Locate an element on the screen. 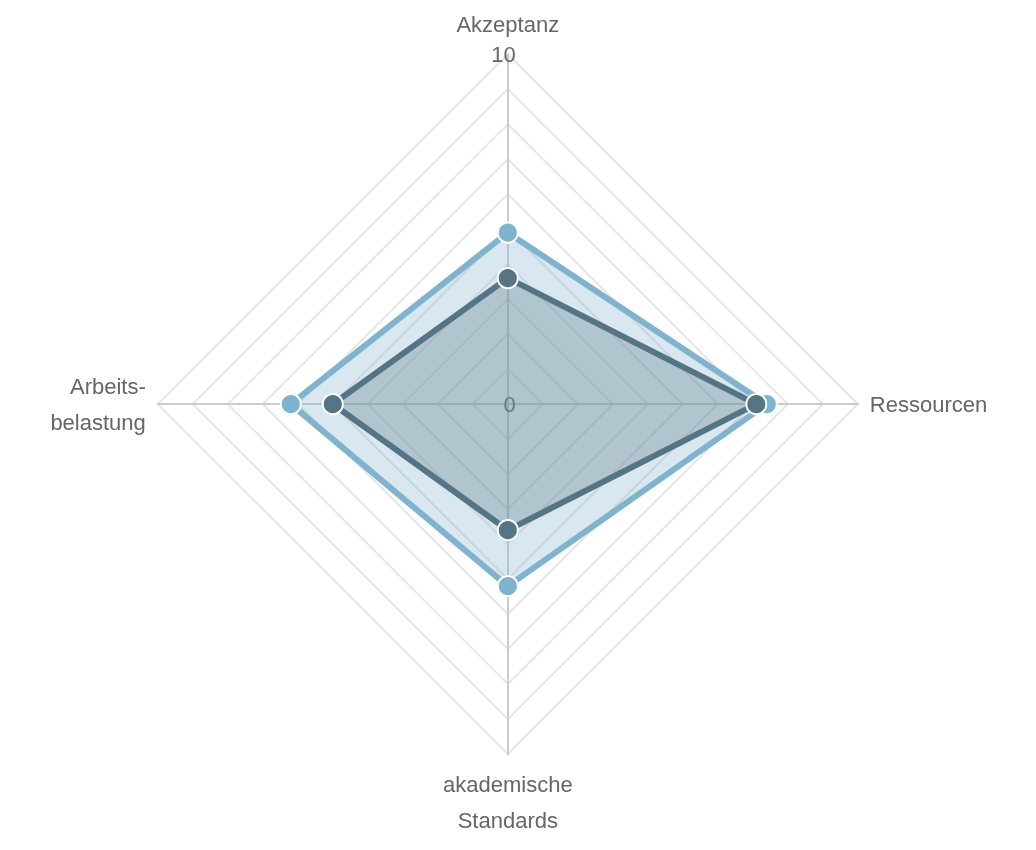  y-tick-label: 10 is located at coordinates (503, 54).